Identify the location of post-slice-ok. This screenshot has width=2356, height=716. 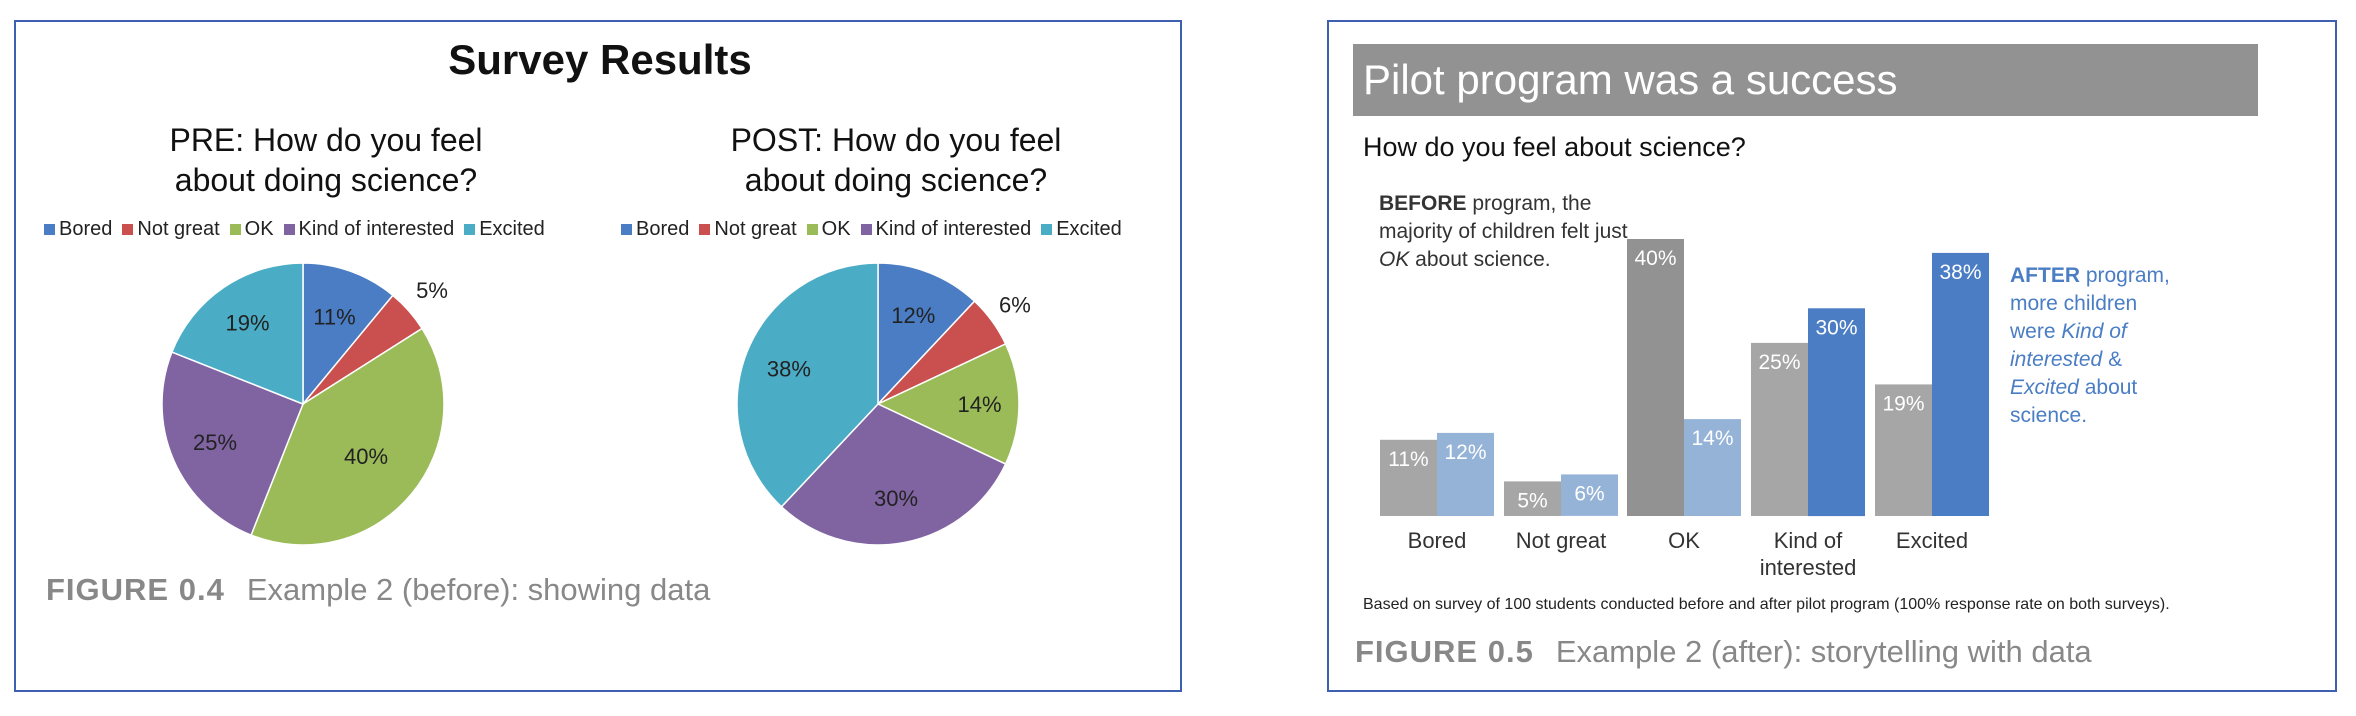
(948, 404).